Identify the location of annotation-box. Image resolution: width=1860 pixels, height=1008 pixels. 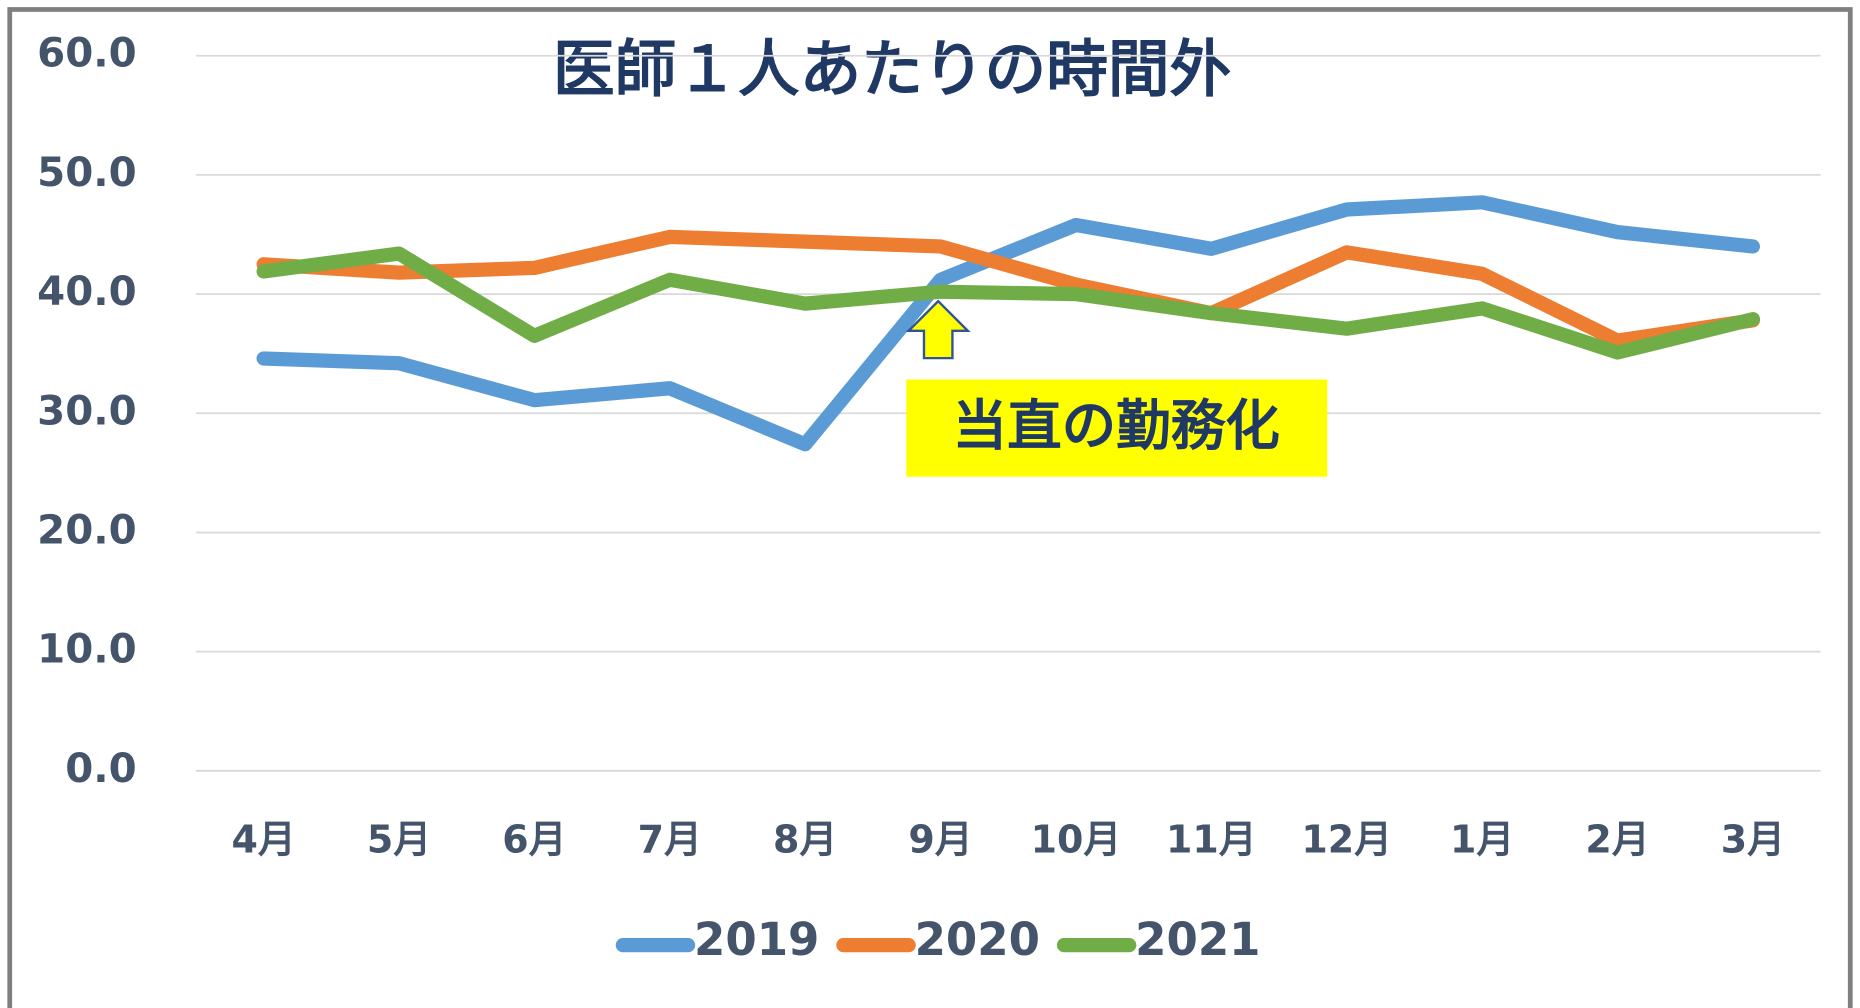
(1117, 428).